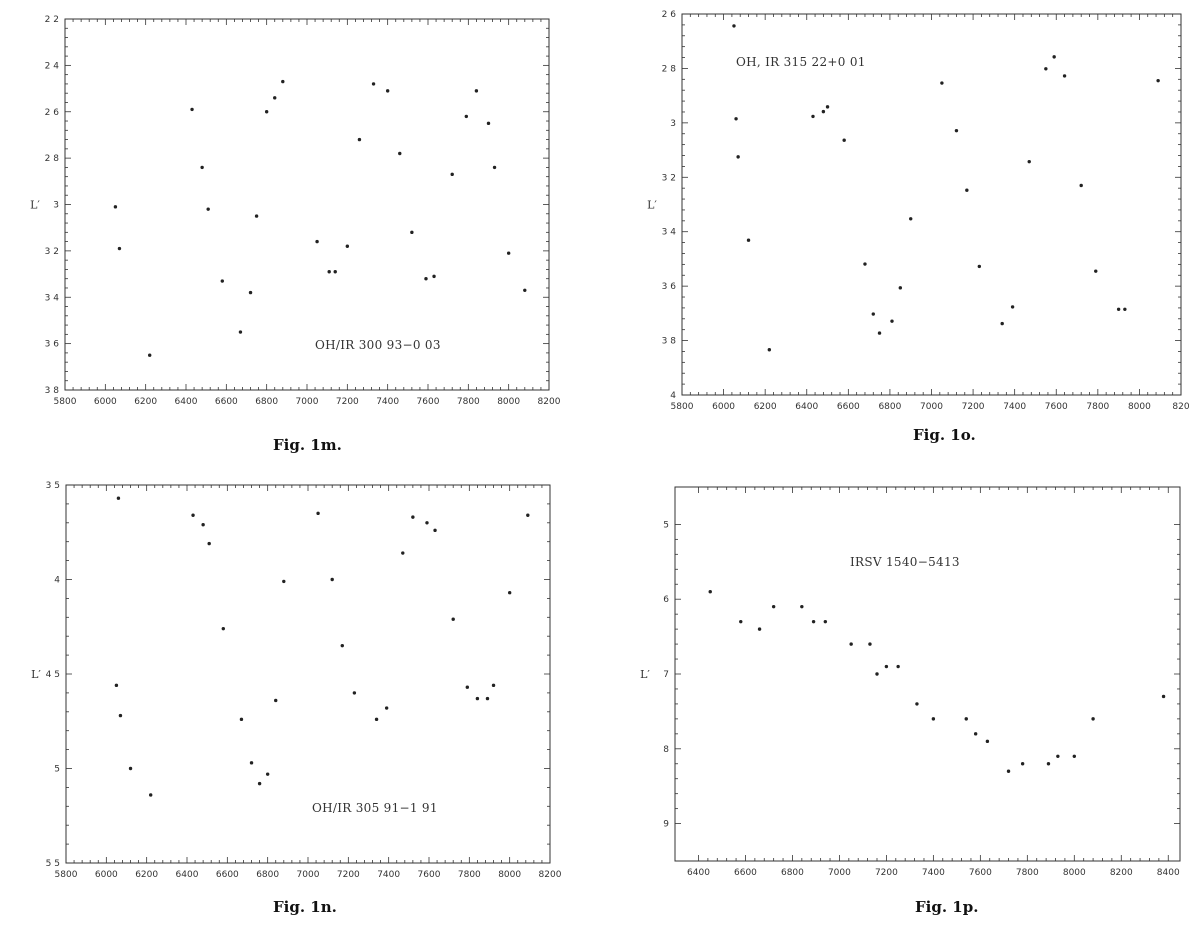 The width and height of the screenshot is (1200, 927). What do you see at coordinates (52, 391) in the screenshot?
I see `fig-1m-ytick-label: 3 8` at bounding box center [52, 391].